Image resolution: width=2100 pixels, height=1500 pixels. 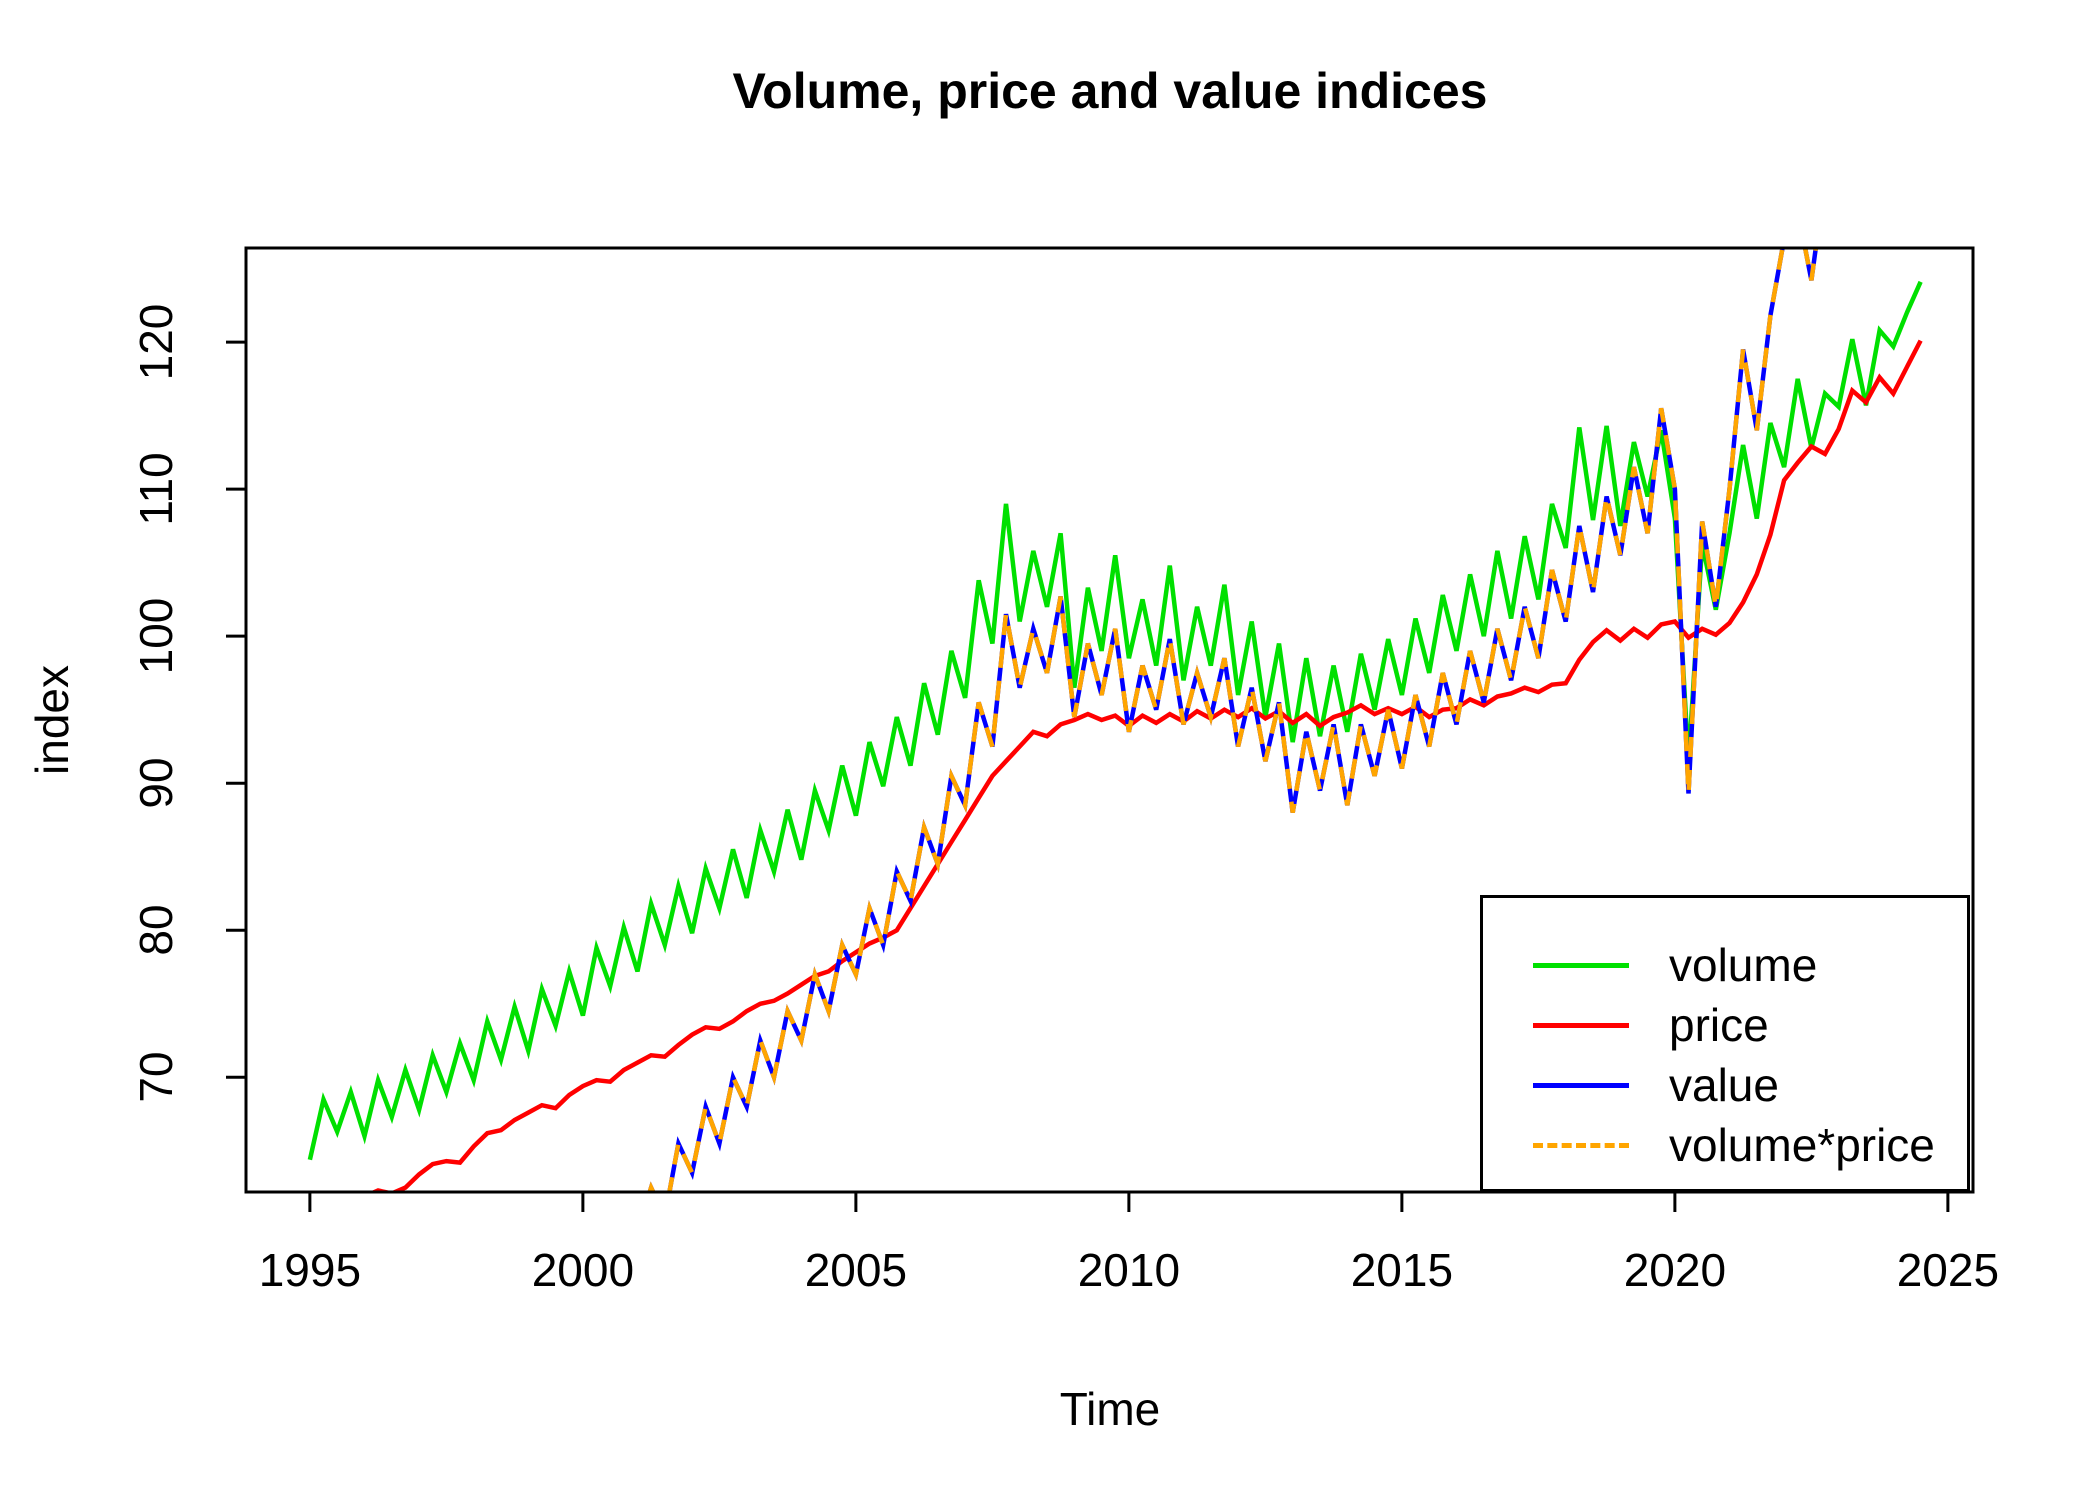 What do you see at coordinates (583, 1270) in the screenshot?
I see `x-tick-label: 2000` at bounding box center [583, 1270].